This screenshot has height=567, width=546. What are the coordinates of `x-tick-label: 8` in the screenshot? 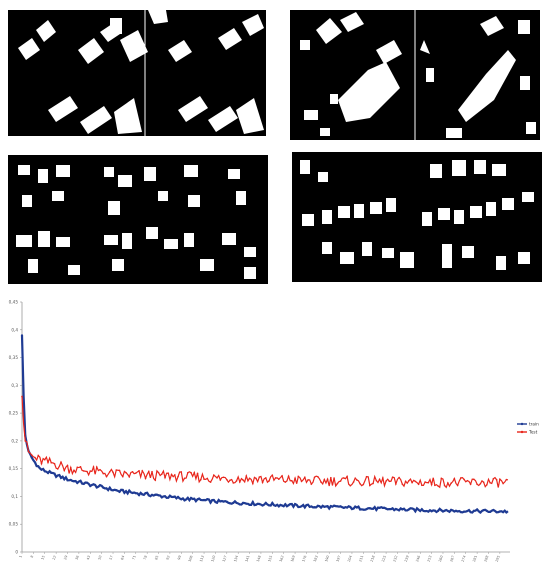 It's located at (32, 556).